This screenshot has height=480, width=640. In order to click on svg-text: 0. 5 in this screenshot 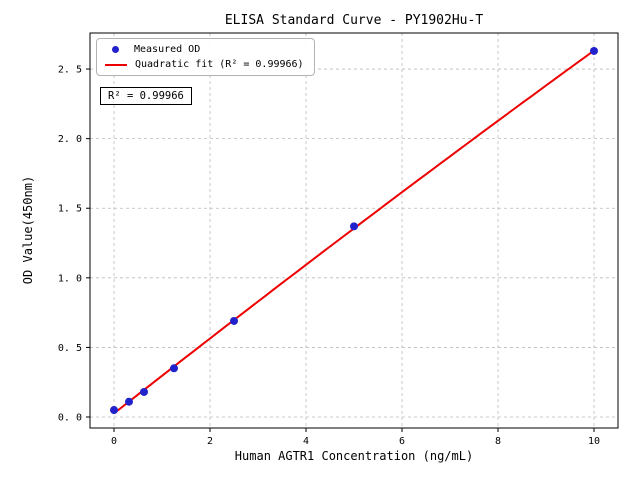, I will do `click(70, 348)`.